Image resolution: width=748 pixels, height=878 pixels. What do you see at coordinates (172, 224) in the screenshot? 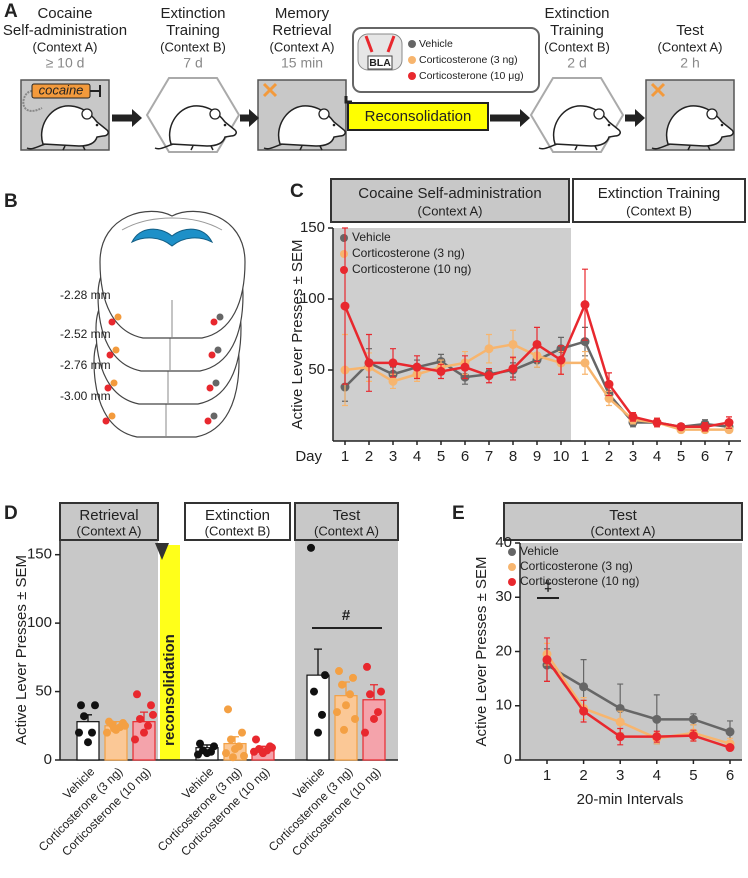
I see `cortex-line` at bounding box center [172, 224].